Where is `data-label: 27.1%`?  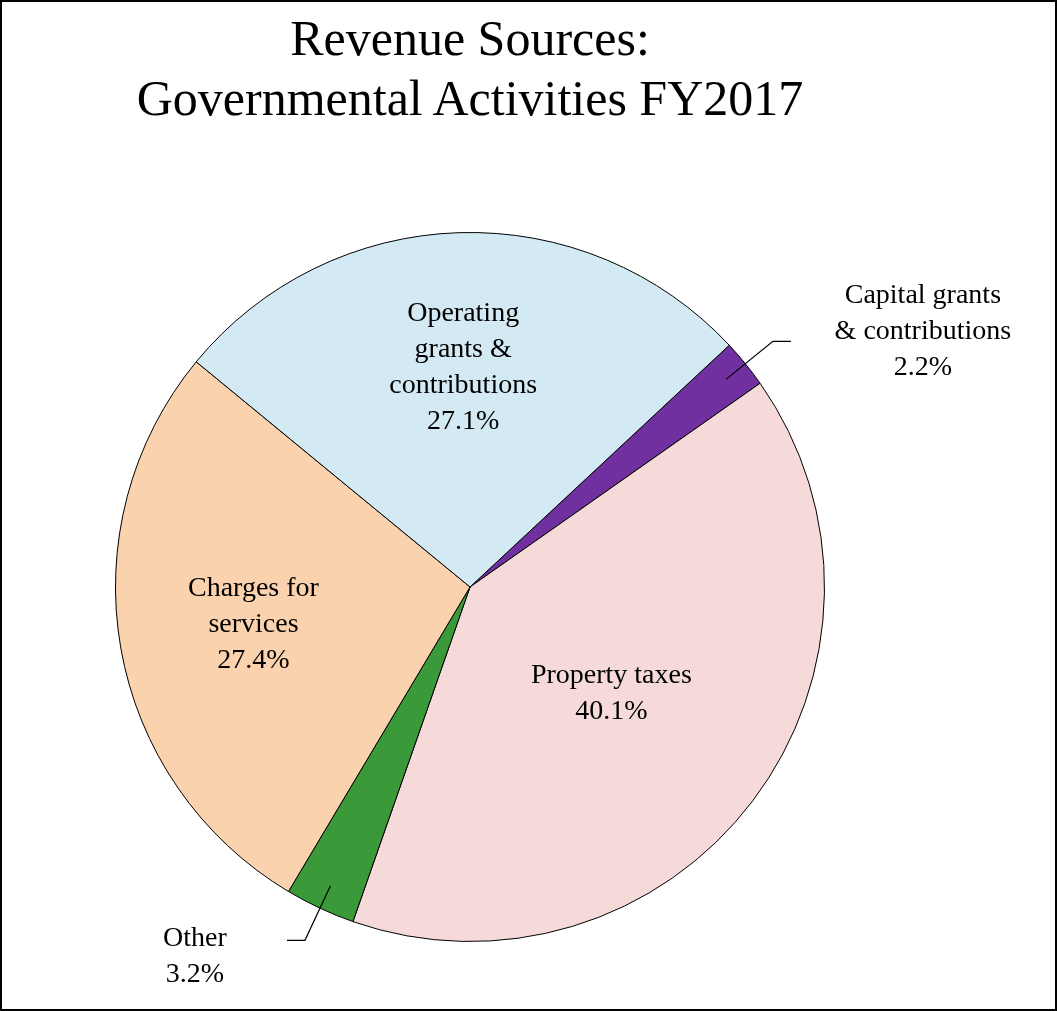 data-label: 27.1% is located at coordinates (463, 419).